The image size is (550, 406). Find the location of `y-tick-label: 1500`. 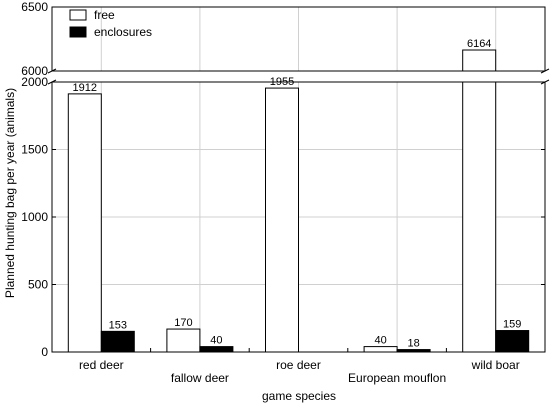

y-tick-label: 1500 is located at coordinates (34, 150).